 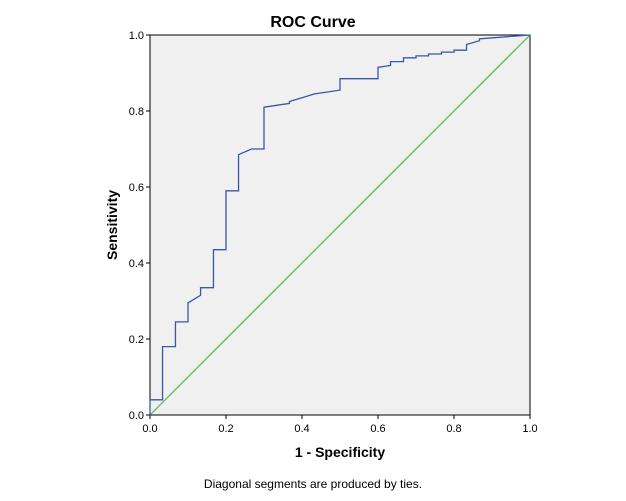 What do you see at coordinates (136, 36) in the screenshot?
I see `y-tick-label: 1.0` at bounding box center [136, 36].